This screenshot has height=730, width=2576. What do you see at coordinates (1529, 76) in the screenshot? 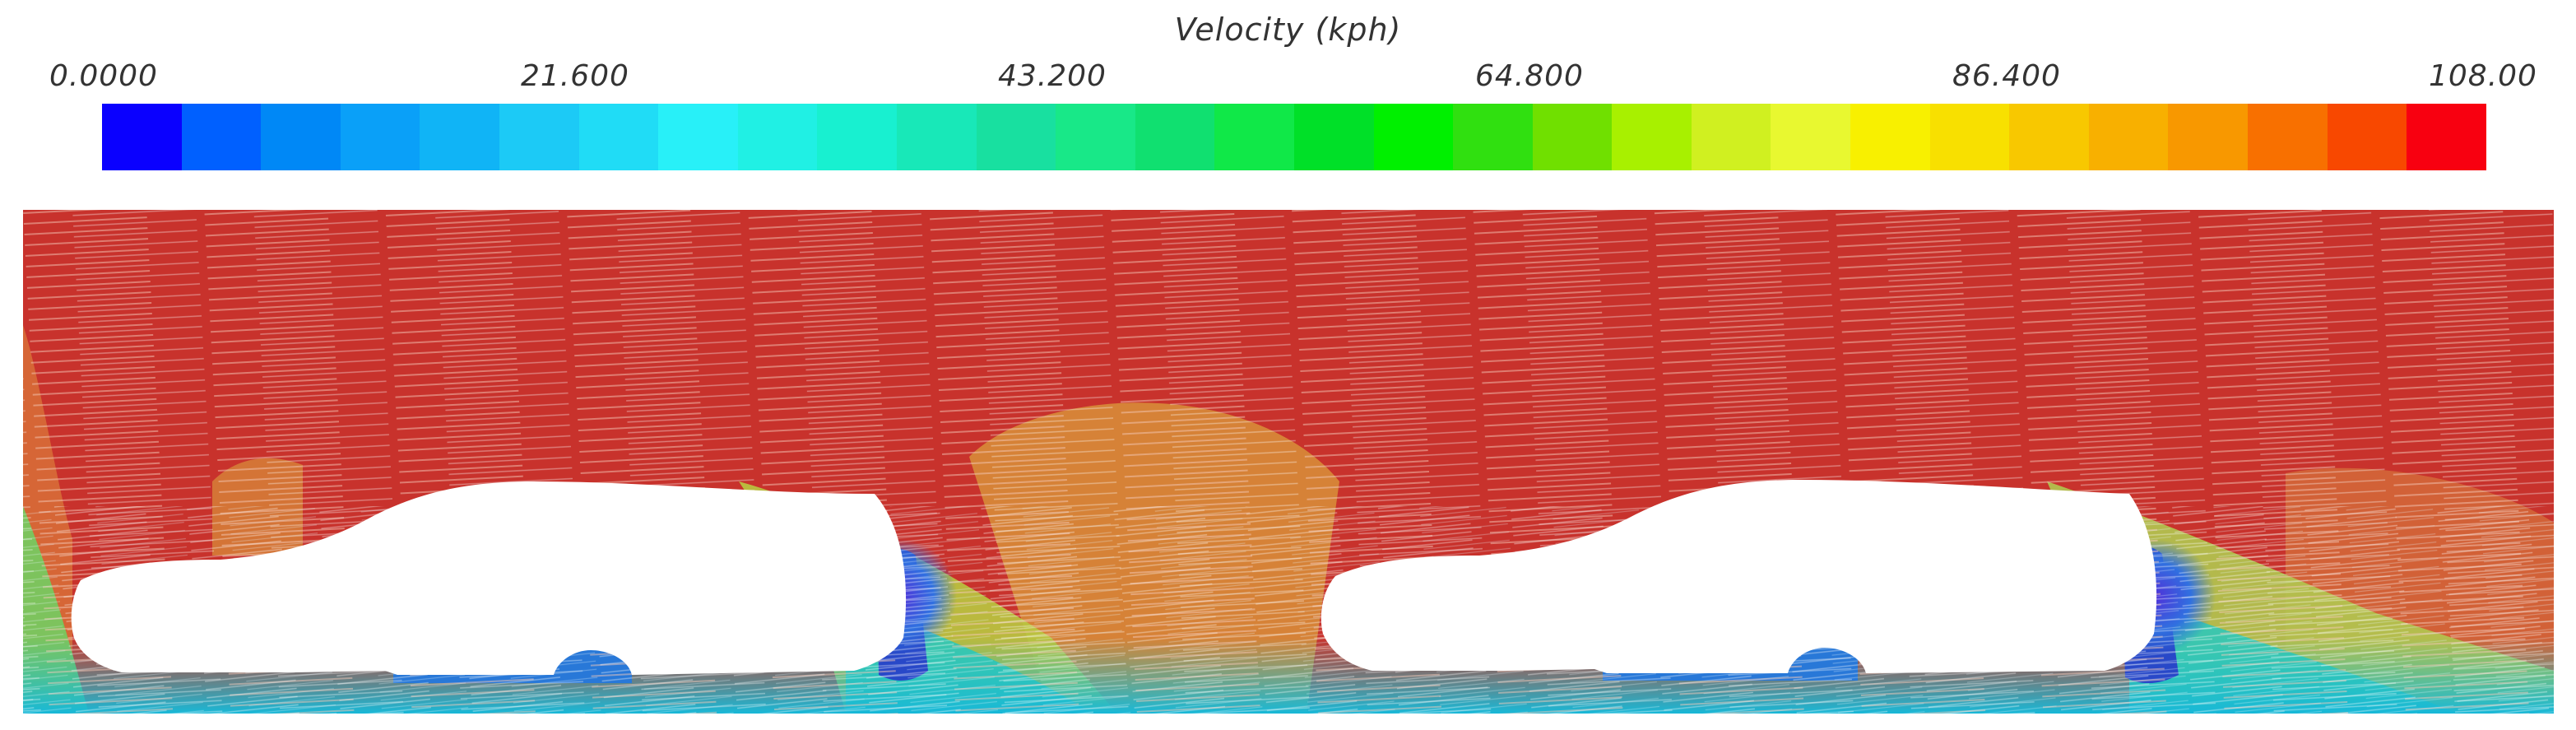
I see `colorbar-tick-label: 64.800` at bounding box center [1529, 76].